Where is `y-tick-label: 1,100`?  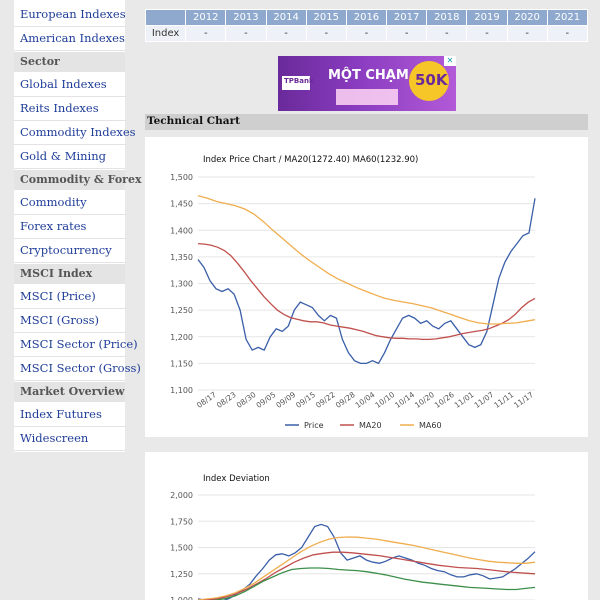 y-tick-label: 1,100 is located at coordinates (181, 390).